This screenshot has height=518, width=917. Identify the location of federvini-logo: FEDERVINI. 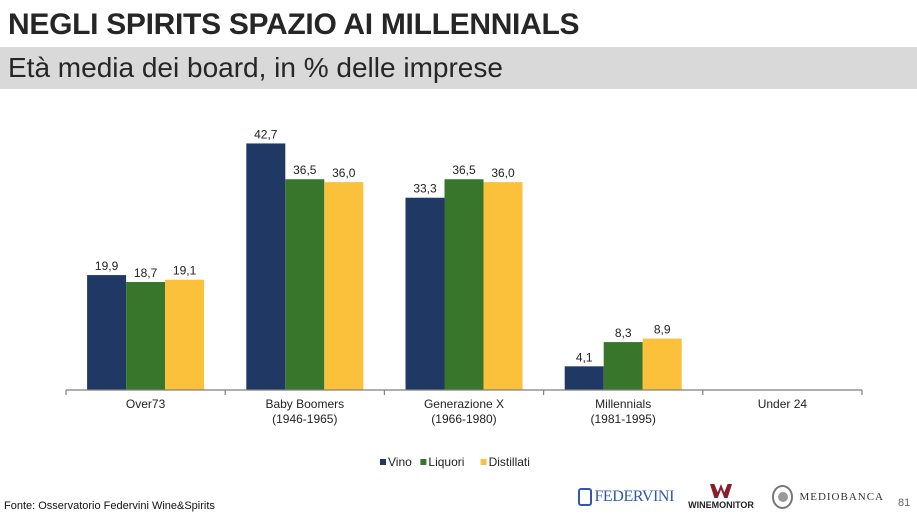
(626, 497).